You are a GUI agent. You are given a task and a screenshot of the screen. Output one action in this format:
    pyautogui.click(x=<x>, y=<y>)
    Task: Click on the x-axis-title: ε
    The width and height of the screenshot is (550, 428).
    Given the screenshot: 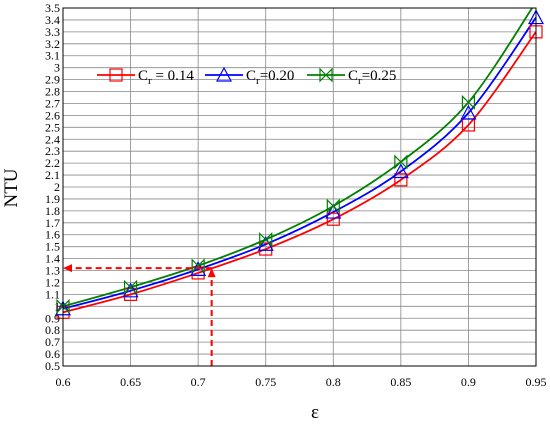 What is the action you would take?
    pyautogui.click(x=315, y=412)
    